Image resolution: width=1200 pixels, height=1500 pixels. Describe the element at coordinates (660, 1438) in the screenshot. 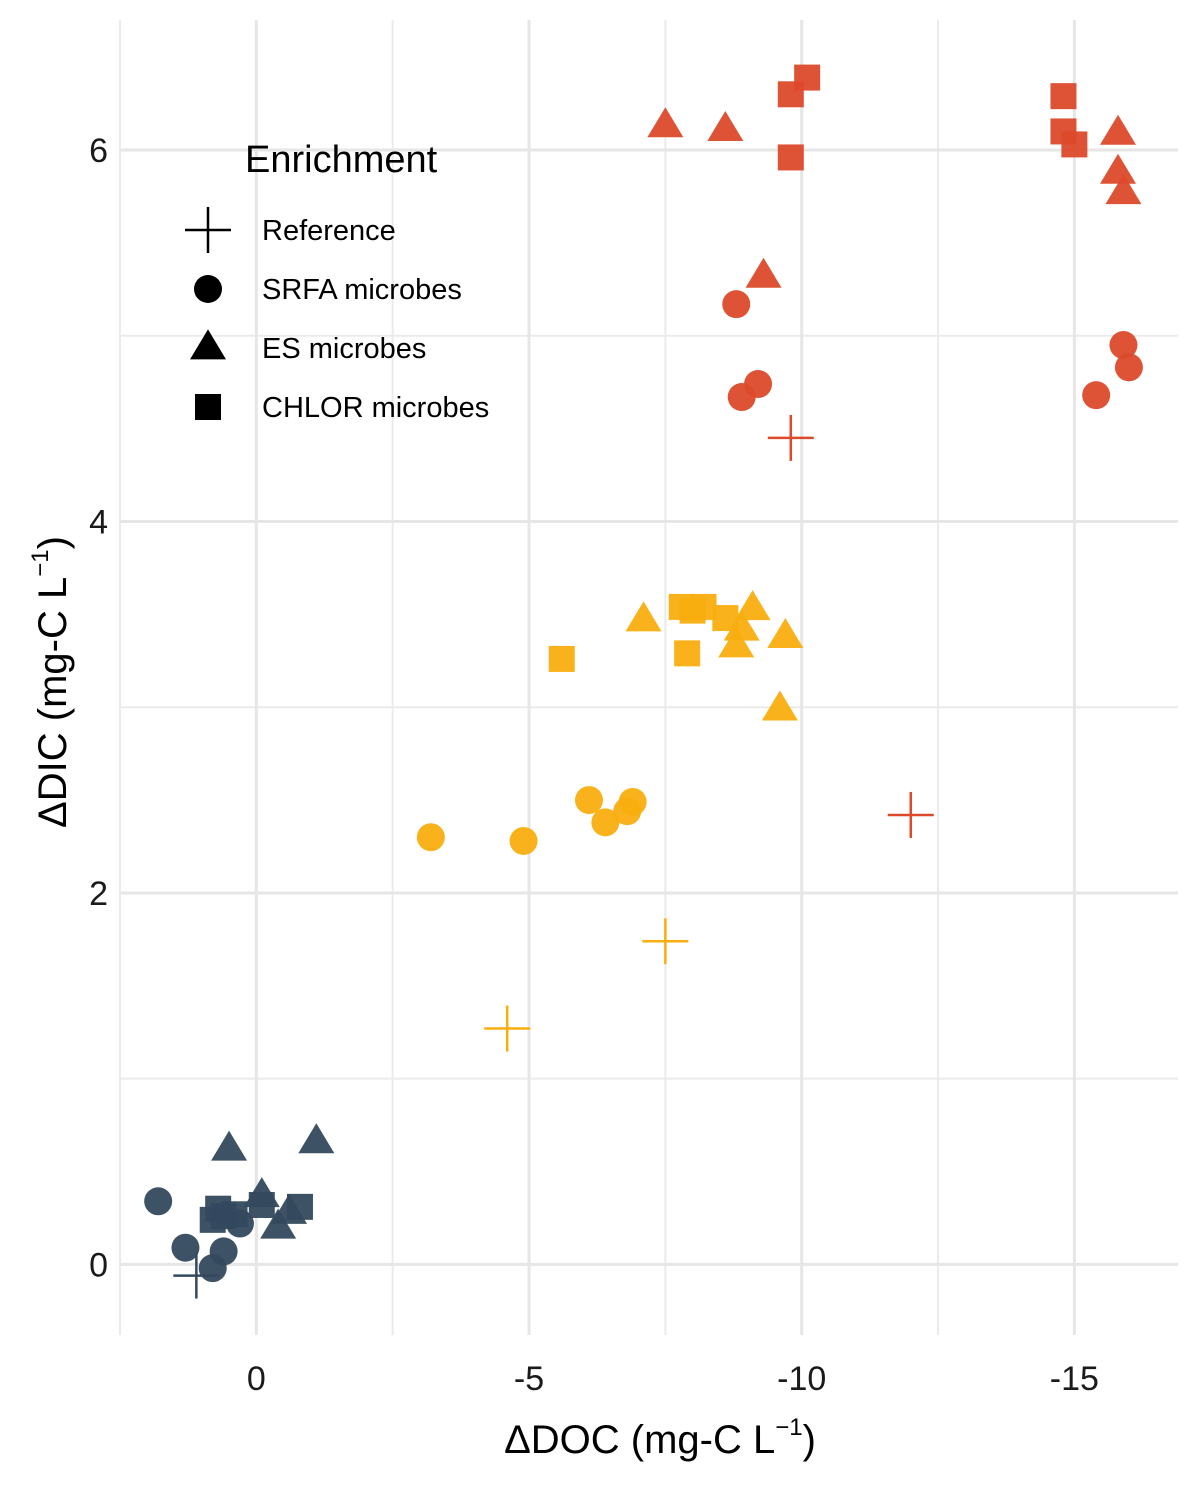

I see `x-axis-title: ΔDOC (mg-C L−1)` at that location.